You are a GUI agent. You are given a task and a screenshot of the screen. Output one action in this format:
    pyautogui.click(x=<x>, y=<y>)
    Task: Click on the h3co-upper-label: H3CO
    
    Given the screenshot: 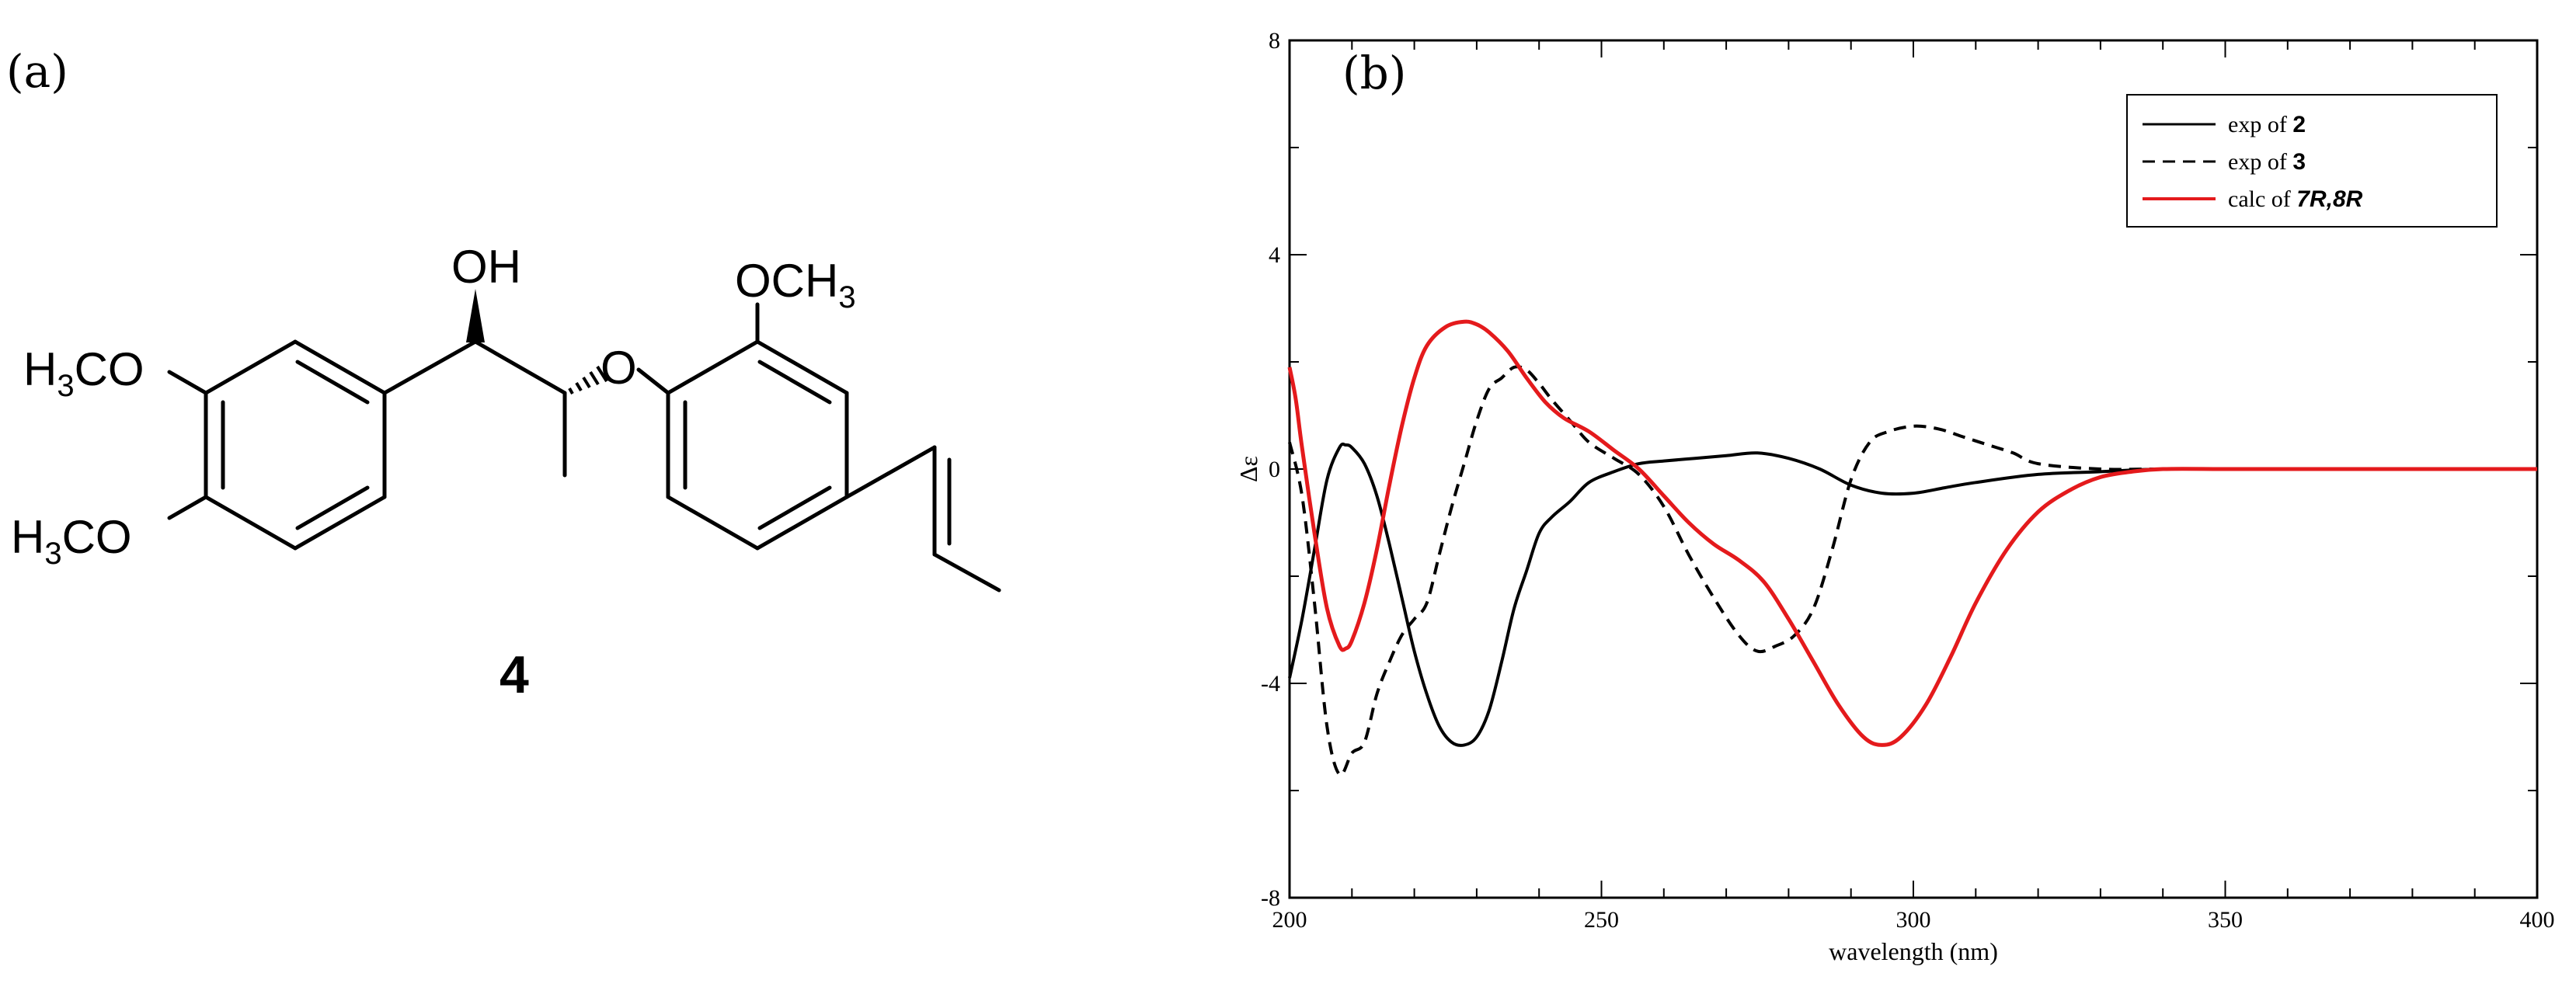 What is the action you would take?
    pyautogui.click(x=83, y=373)
    